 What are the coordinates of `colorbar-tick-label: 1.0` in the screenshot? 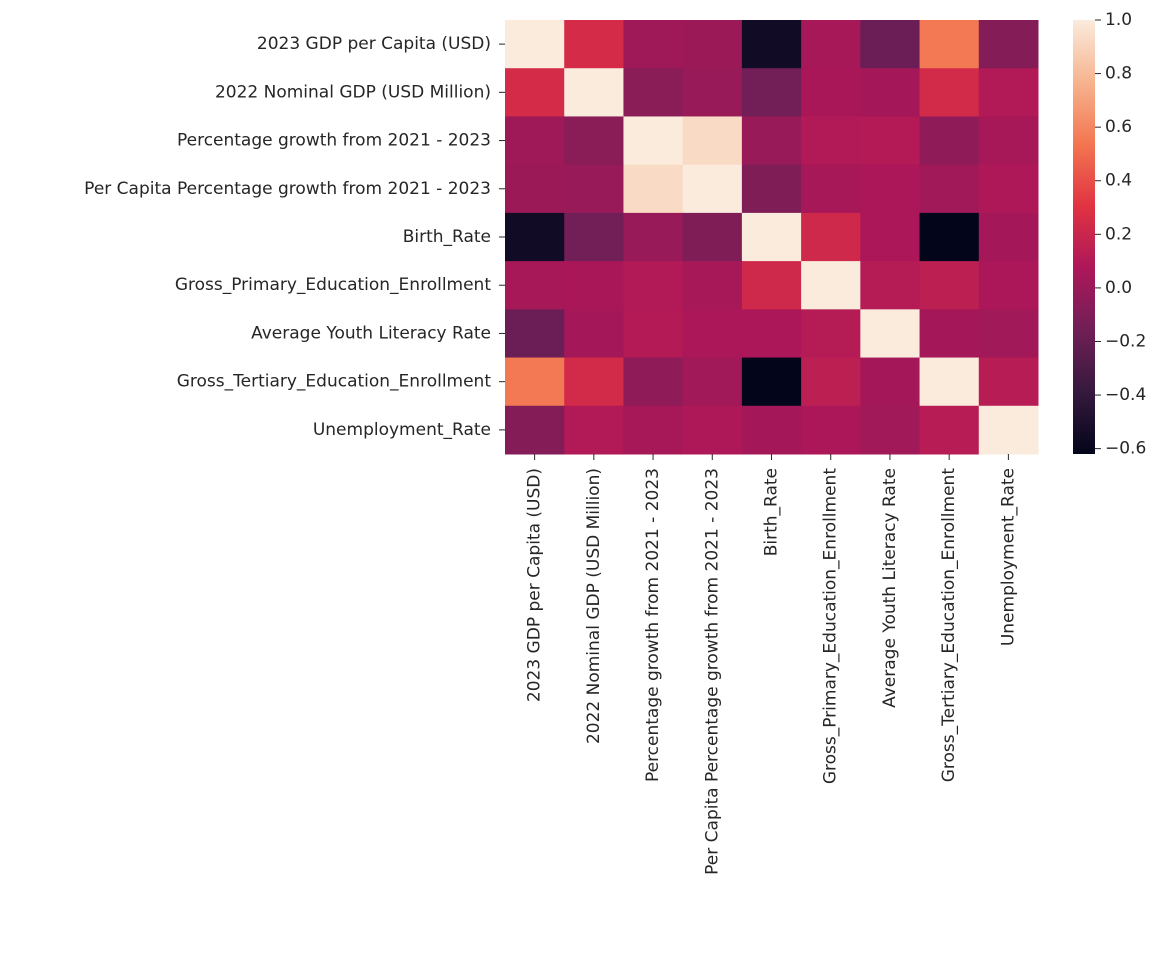 It's located at (1118, 20).